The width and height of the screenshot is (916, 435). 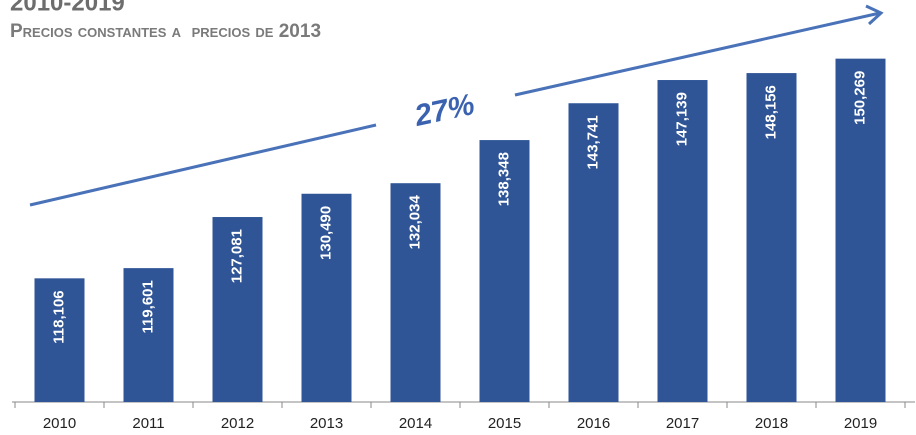 I want to click on x-tick-label: 2014, so click(x=415, y=423).